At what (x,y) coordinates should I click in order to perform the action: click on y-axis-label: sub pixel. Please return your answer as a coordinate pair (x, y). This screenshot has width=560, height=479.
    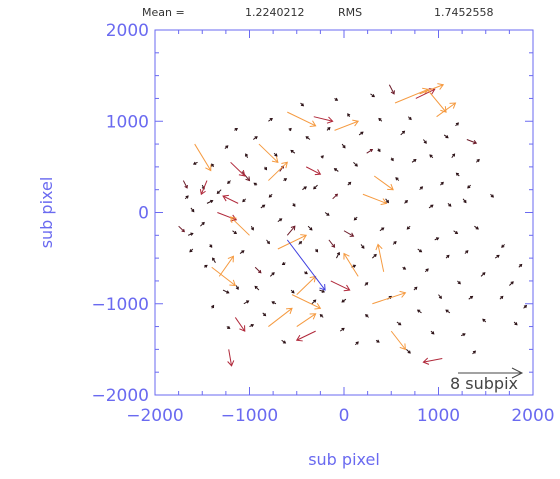
    Looking at the image, I should click on (46, 213).